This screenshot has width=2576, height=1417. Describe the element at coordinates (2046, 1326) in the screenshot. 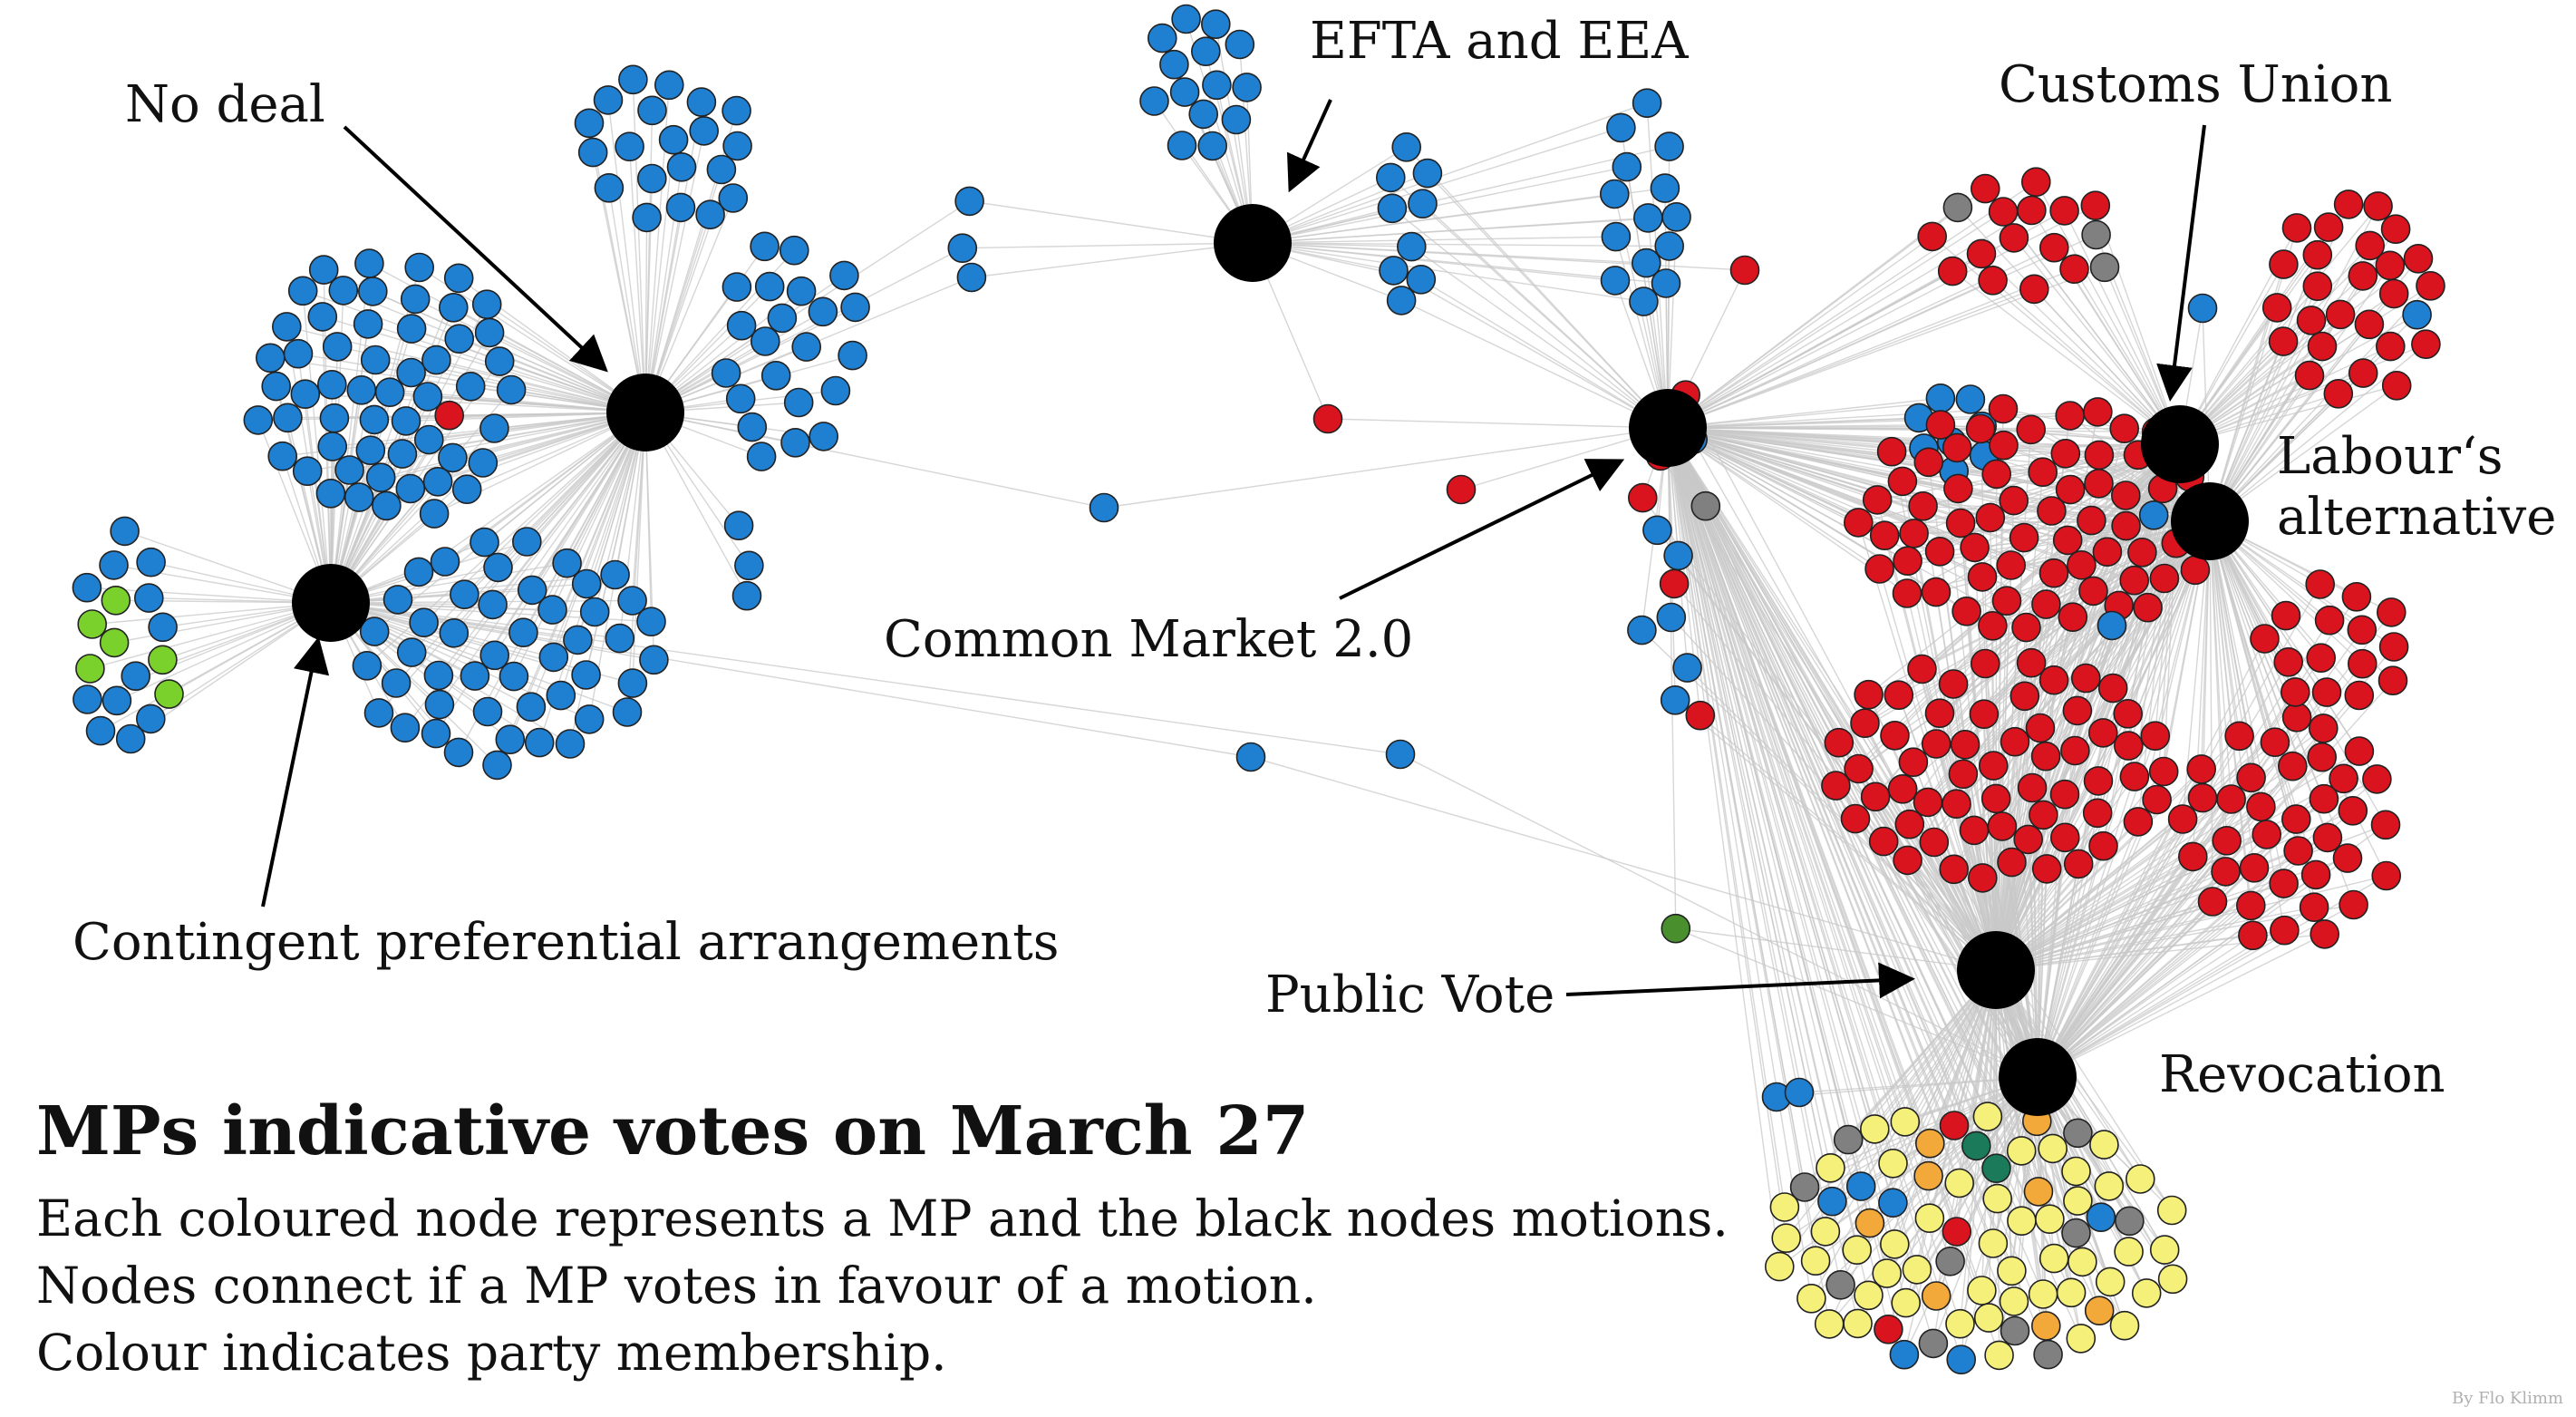

I see `mp-node-libdem` at that location.